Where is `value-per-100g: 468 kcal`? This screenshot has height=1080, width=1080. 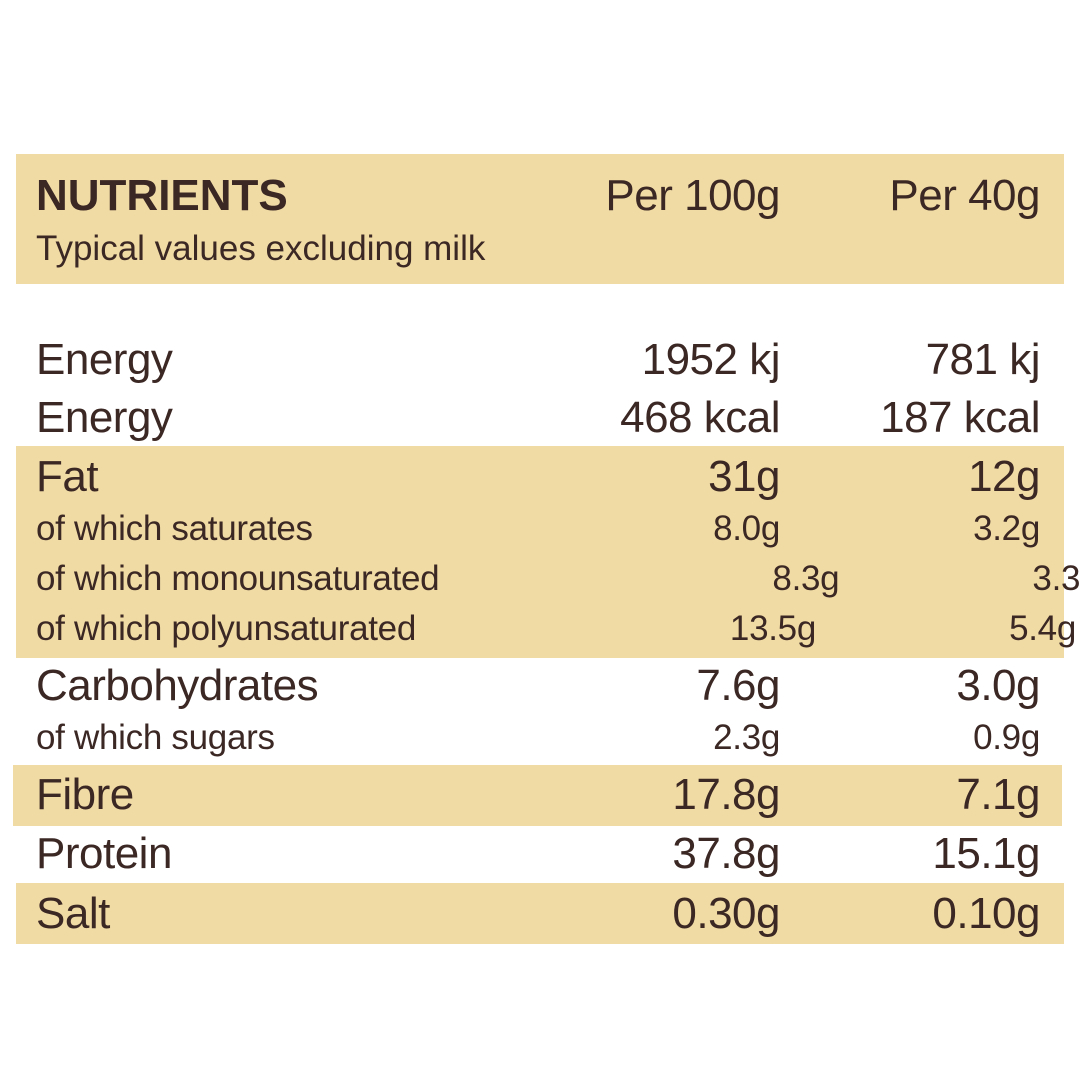
value-per-100g: 468 kcal is located at coordinates (700, 417).